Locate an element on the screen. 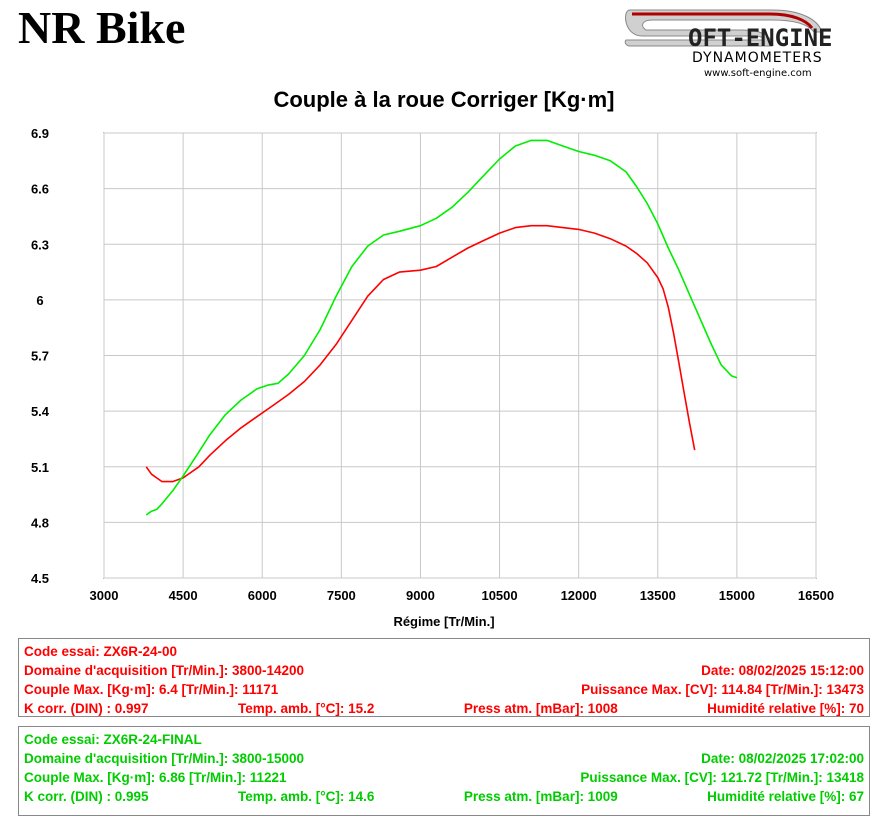  logo-name: OFT-ENGINE is located at coordinates (760, 38).